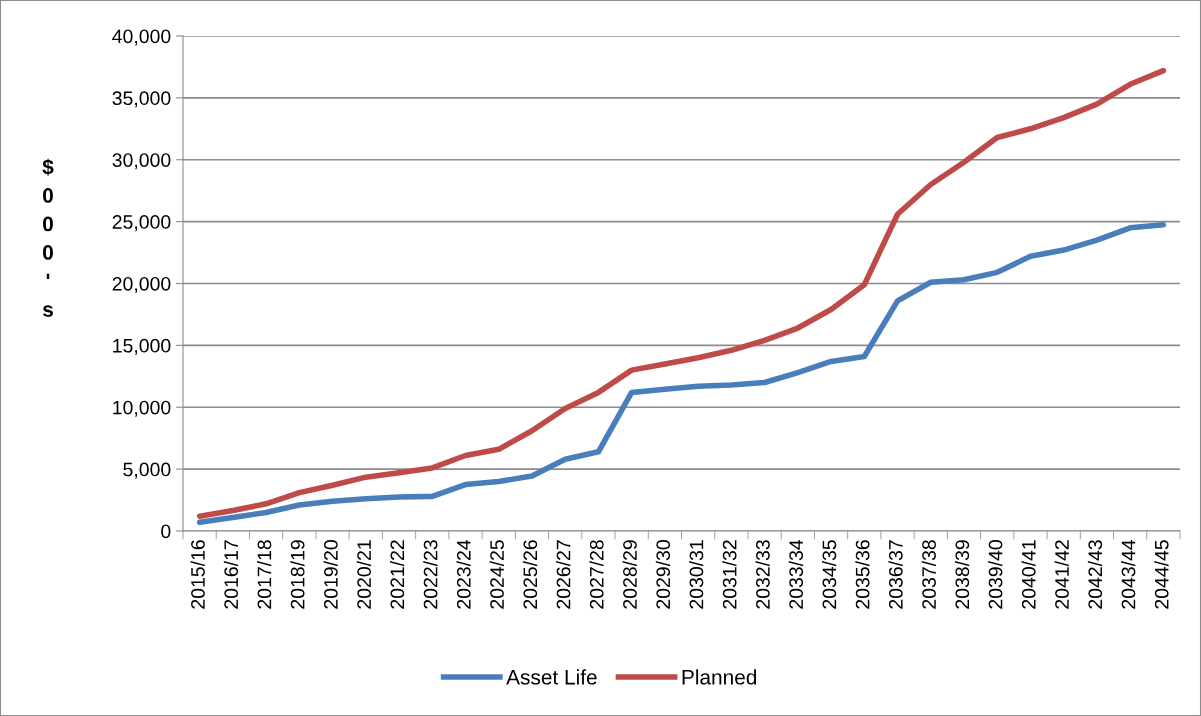  I want to click on x-tick-label: 2028/29, so click(629, 574).